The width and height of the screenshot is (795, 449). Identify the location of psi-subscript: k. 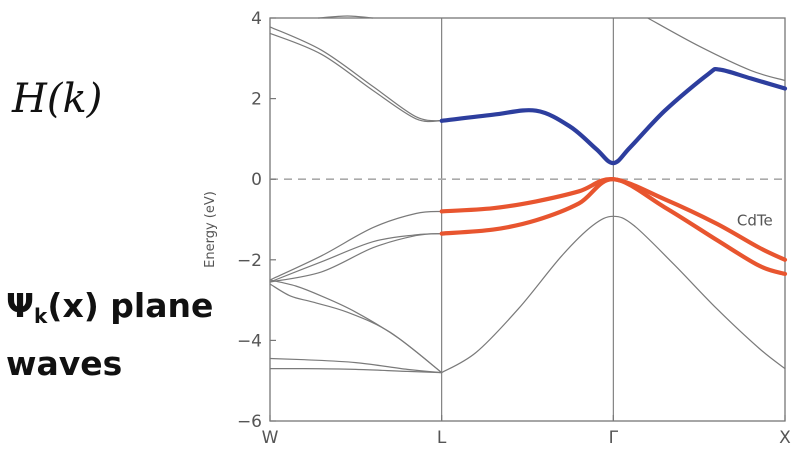
(41, 316).